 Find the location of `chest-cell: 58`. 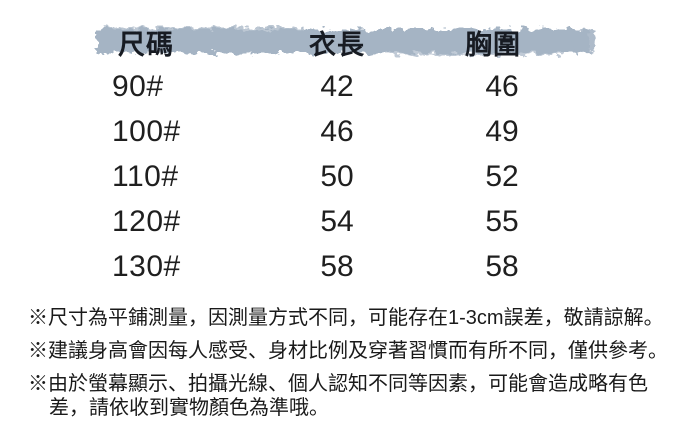

chest-cell: 58 is located at coordinates (502, 266).